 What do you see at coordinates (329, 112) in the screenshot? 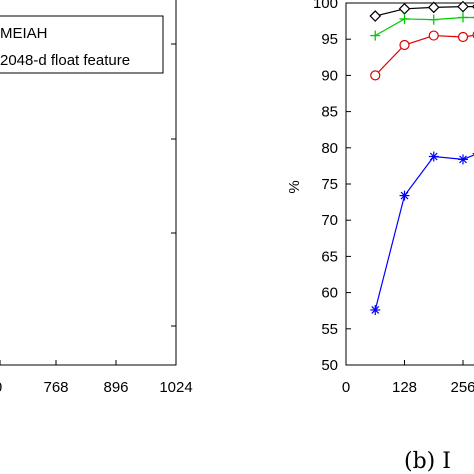
I see `right-y-tick-label: 85` at bounding box center [329, 112].